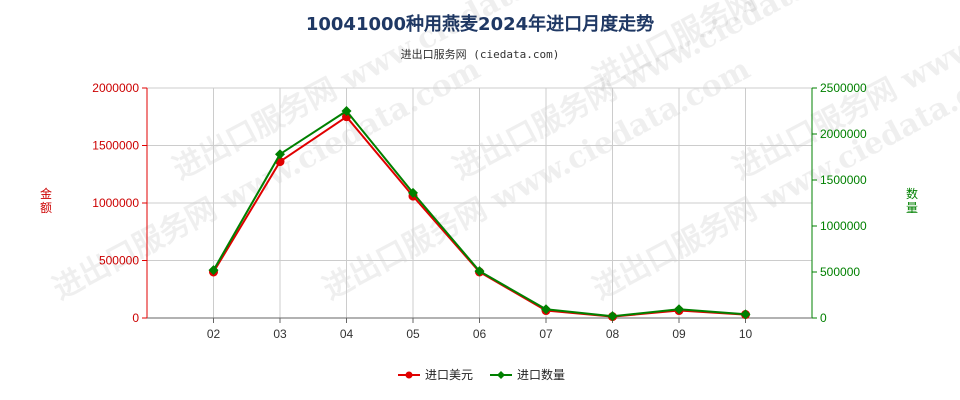  I want to click on y-axis-left-title: 金额, so click(46, 200).